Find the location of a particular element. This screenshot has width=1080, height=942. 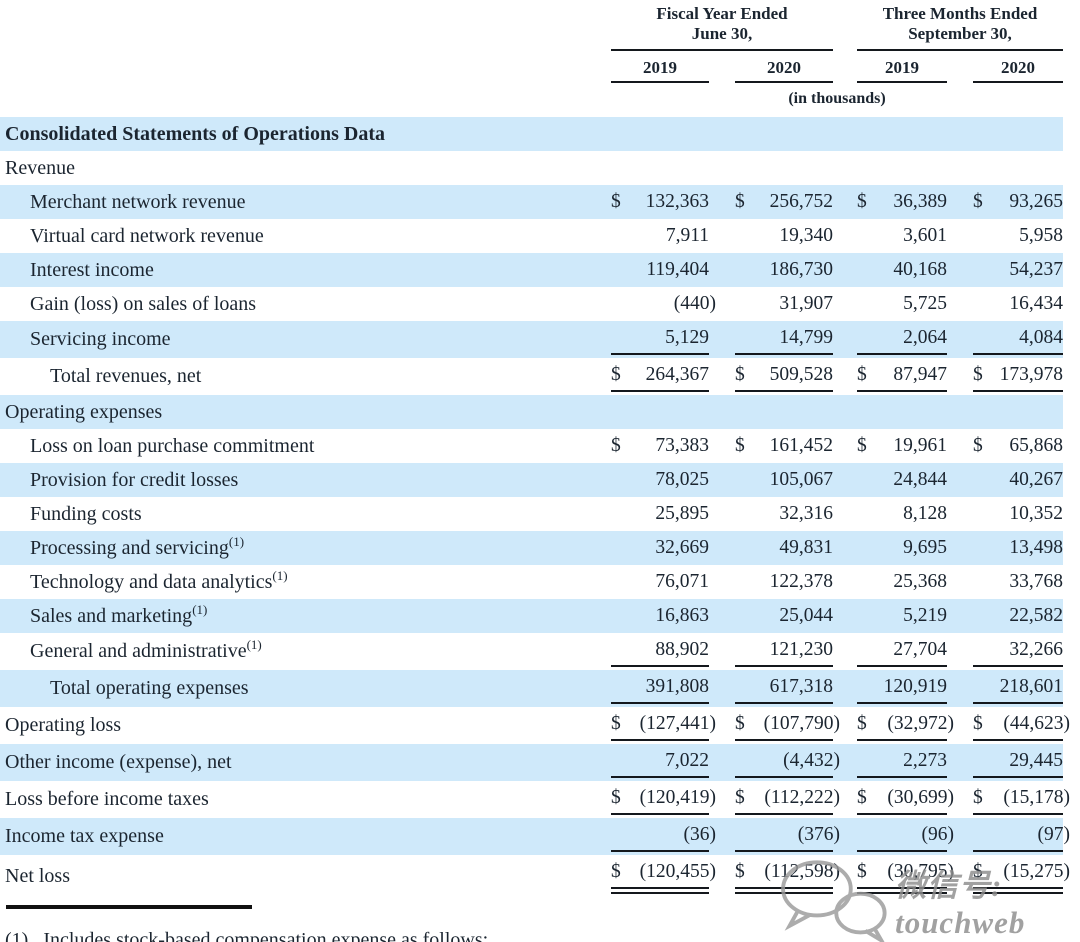

cell-value: $ (44,623) is located at coordinates (1021, 725).